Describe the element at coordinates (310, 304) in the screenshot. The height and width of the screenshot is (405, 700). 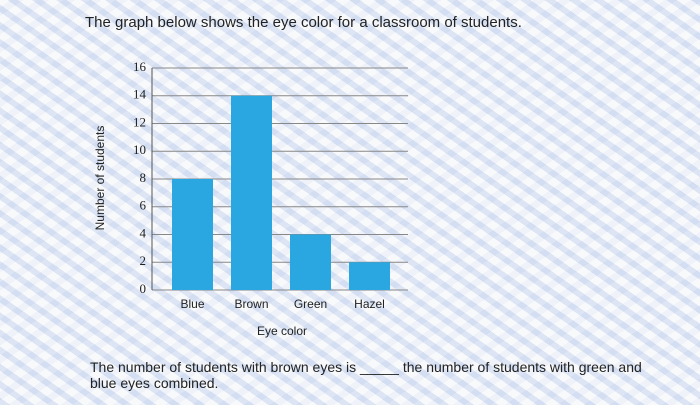
I see `x-tick-label: Green` at that location.